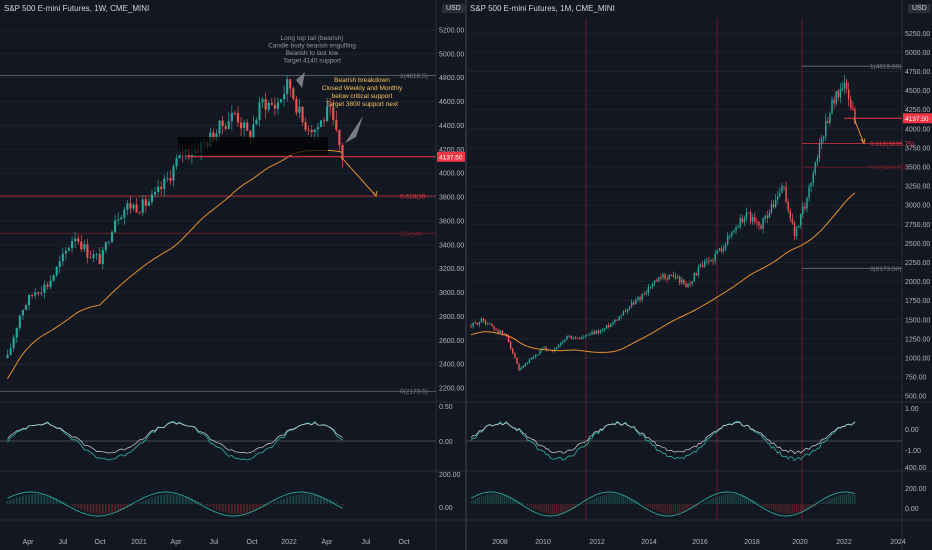 This screenshot has width=932, height=550. What do you see at coordinates (354, 129) in the screenshot?
I see `pointer-arrow-lower` at bounding box center [354, 129].